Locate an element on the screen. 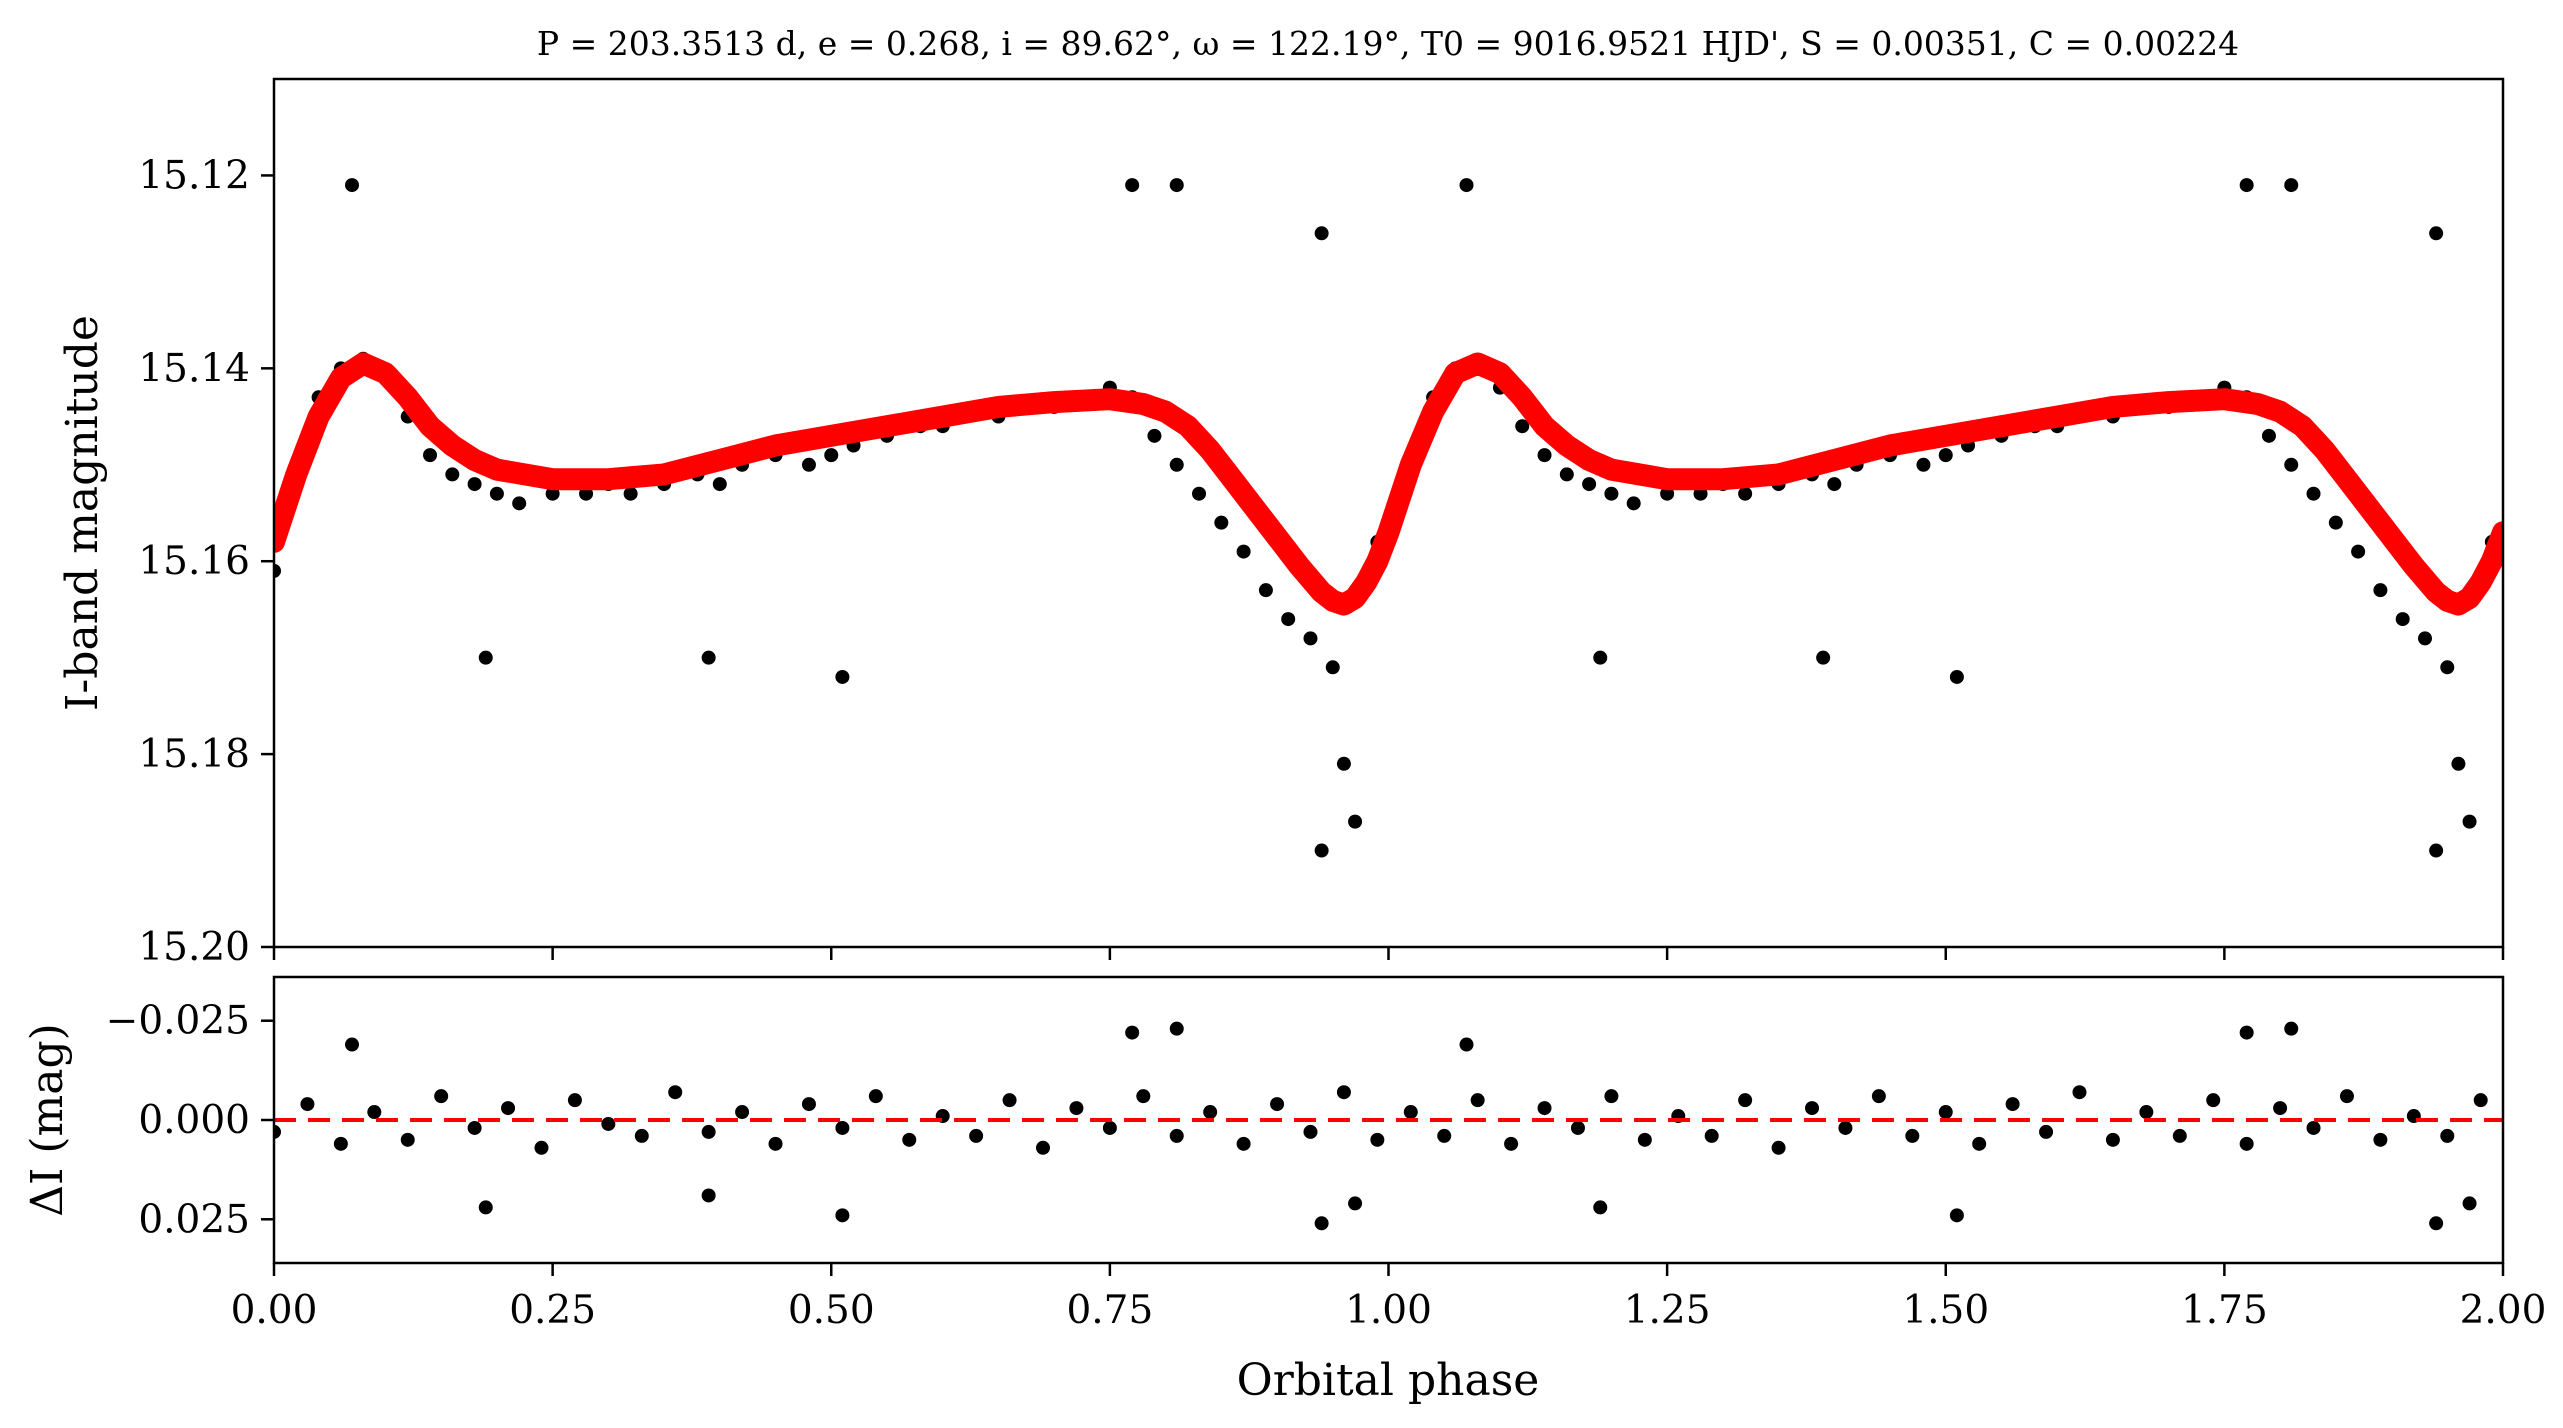 The height and width of the screenshot is (1428, 2563). y-tick-label: 15.18 is located at coordinates (194, 754).